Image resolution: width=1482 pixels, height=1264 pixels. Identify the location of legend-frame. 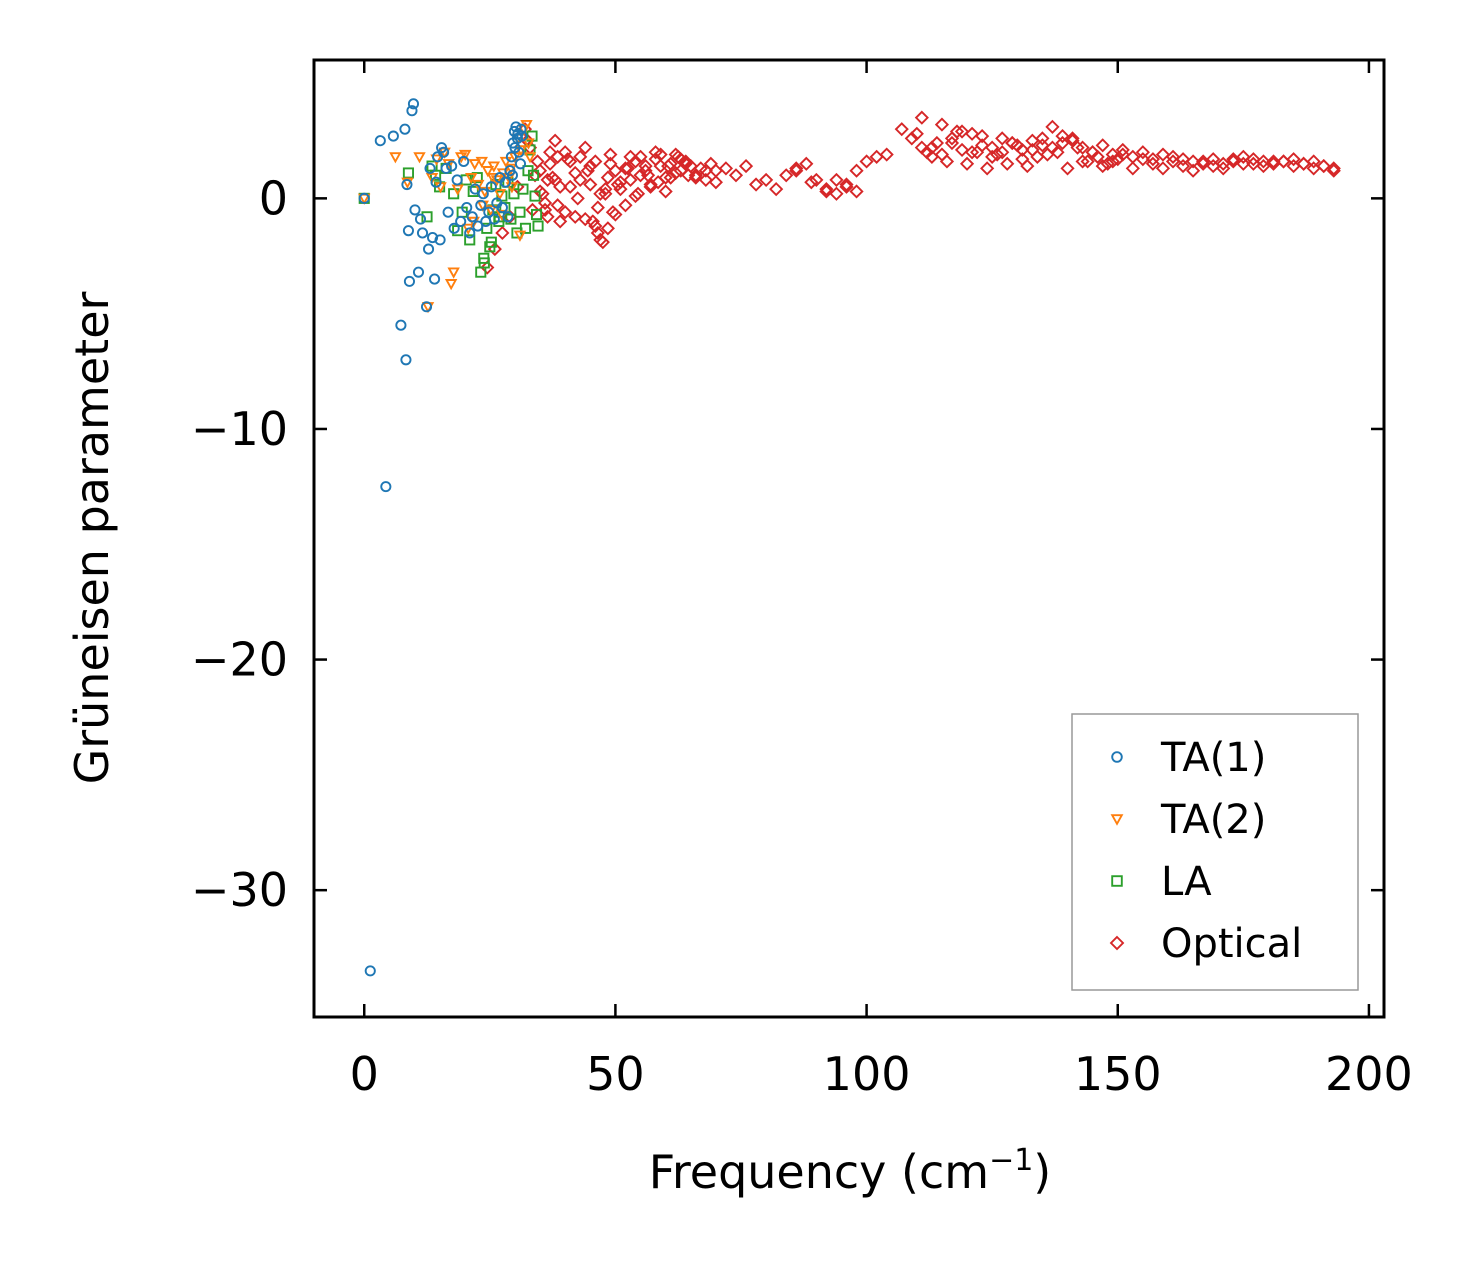
(1215, 852).